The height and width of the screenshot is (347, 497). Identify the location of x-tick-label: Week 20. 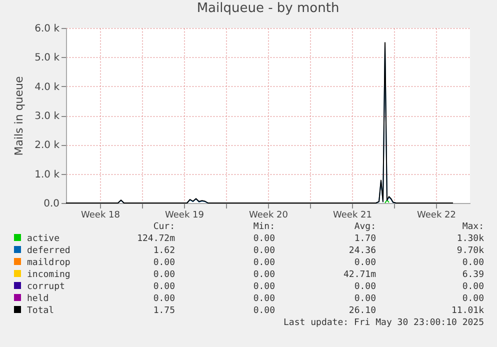
(268, 215).